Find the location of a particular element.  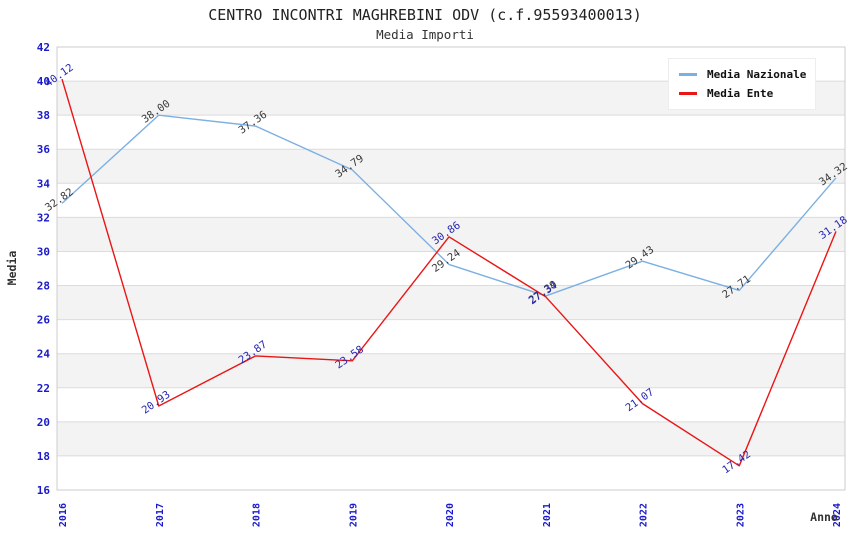

legend: Media Nazionale Media Ente is located at coordinates (742, 84).